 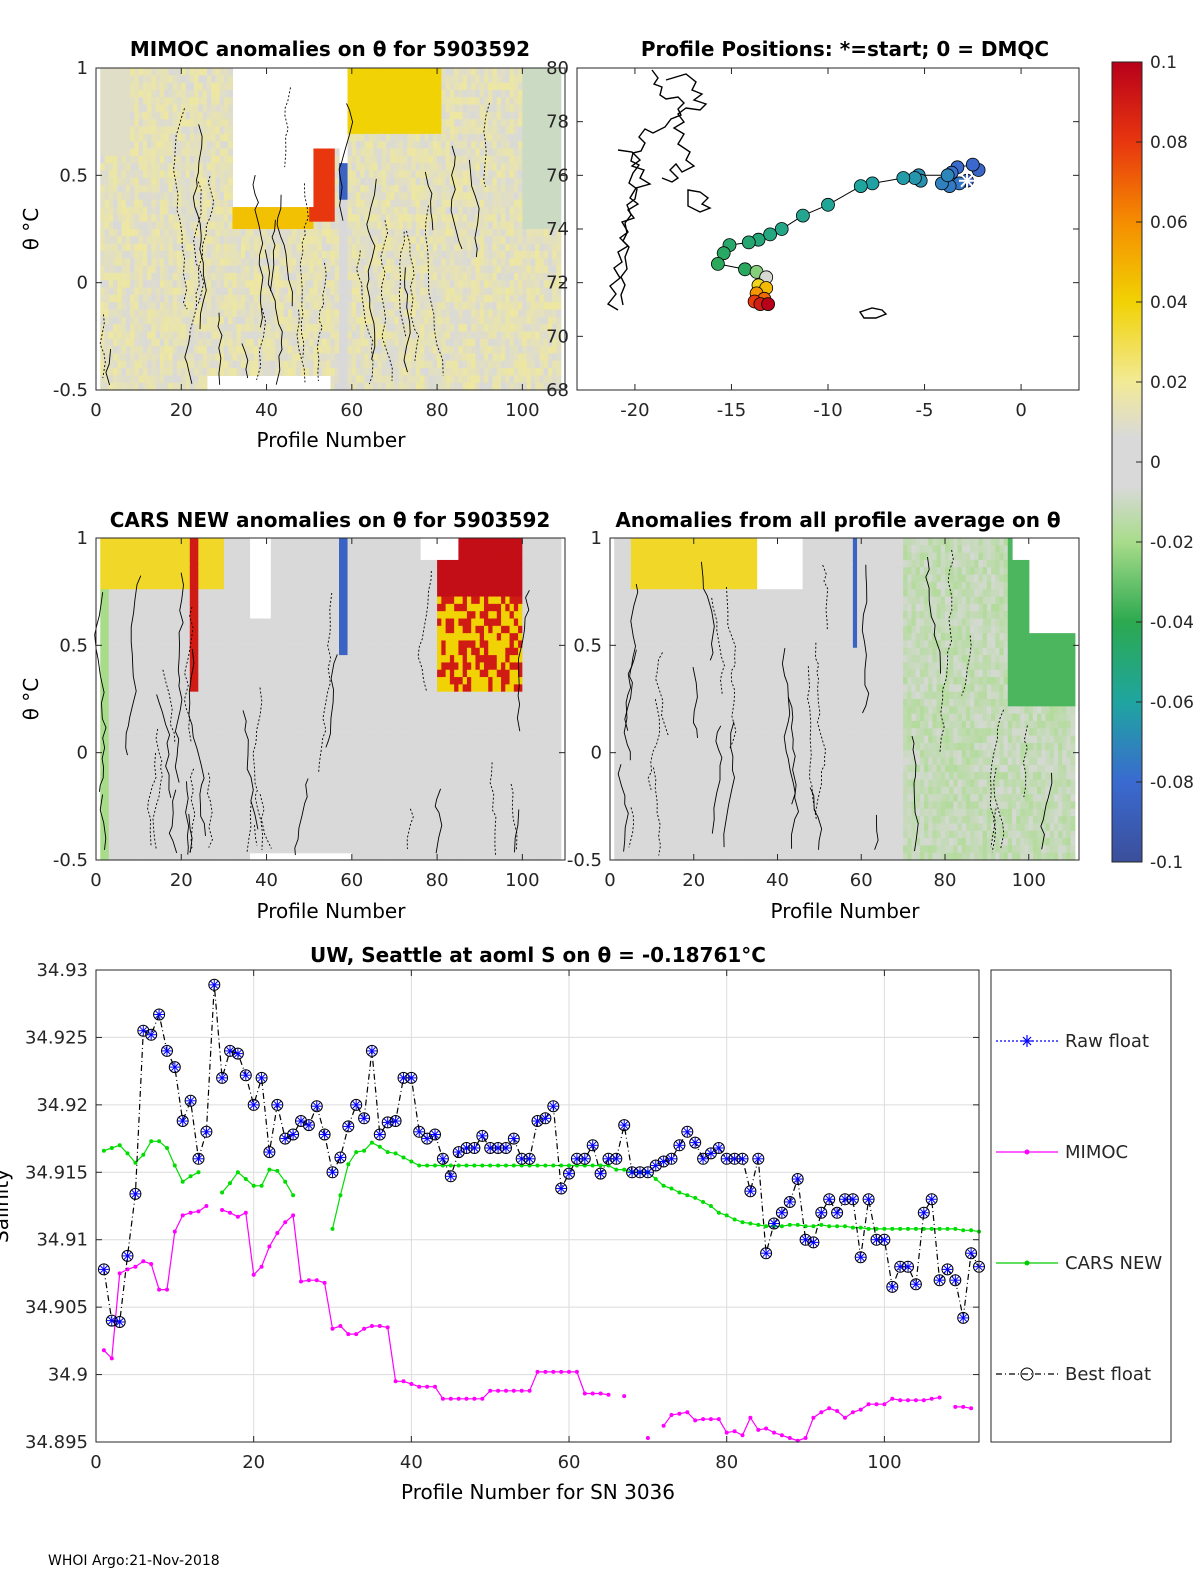 I want to click on profile-position-marker, so click(x=947, y=175).